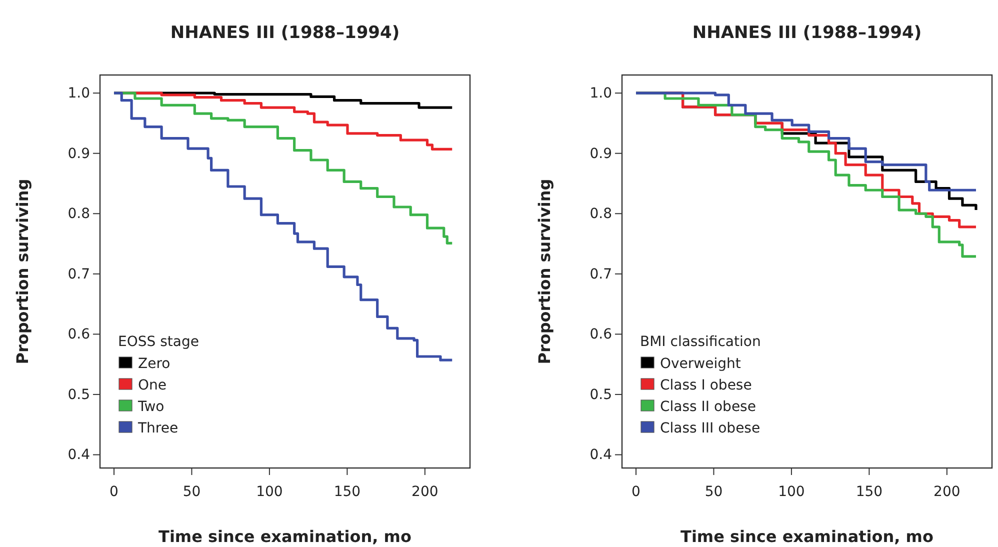 The height and width of the screenshot is (547, 998). Describe the element at coordinates (150, 407) in the screenshot. I see `legend-label: Two` at that location.